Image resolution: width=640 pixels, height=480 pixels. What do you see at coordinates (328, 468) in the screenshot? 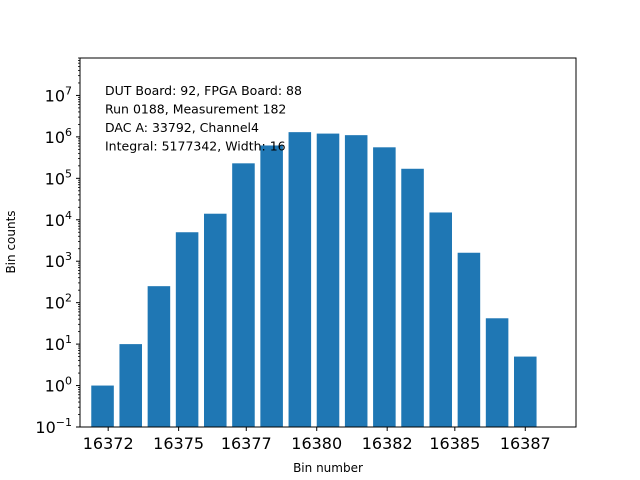
I see `x-axis-label: Bin number` at bounding box center [328, 468].